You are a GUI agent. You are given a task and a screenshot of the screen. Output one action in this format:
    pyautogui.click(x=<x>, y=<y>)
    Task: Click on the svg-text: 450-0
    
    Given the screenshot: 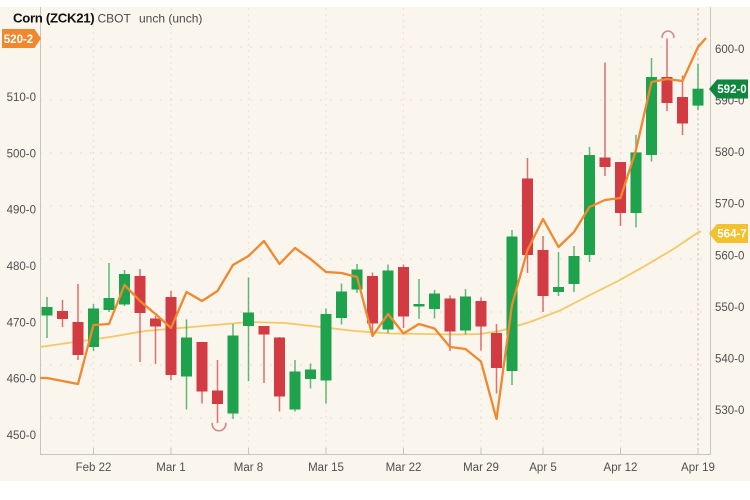 What is the action you would take?
    pyautogui.click(x=21, y=436)
    